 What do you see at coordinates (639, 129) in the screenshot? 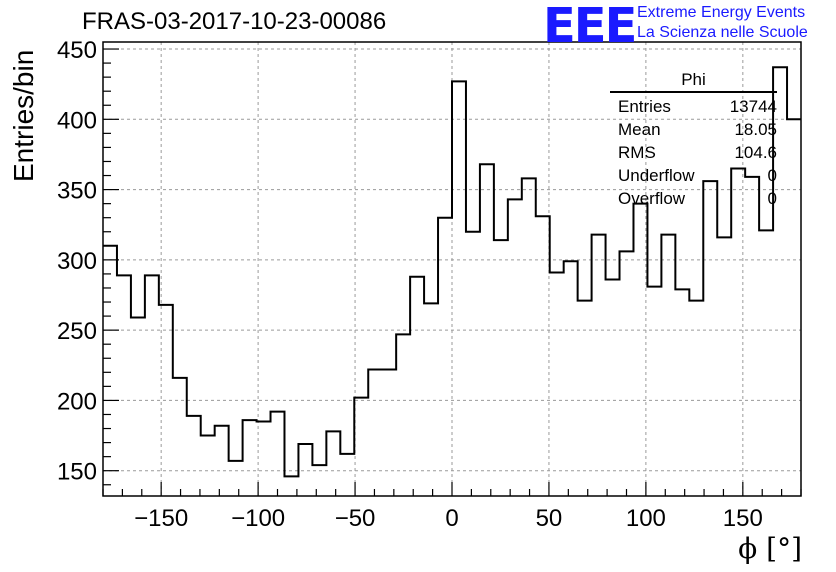
I see `stats-label: Mean` at bounding box center [639, 129].